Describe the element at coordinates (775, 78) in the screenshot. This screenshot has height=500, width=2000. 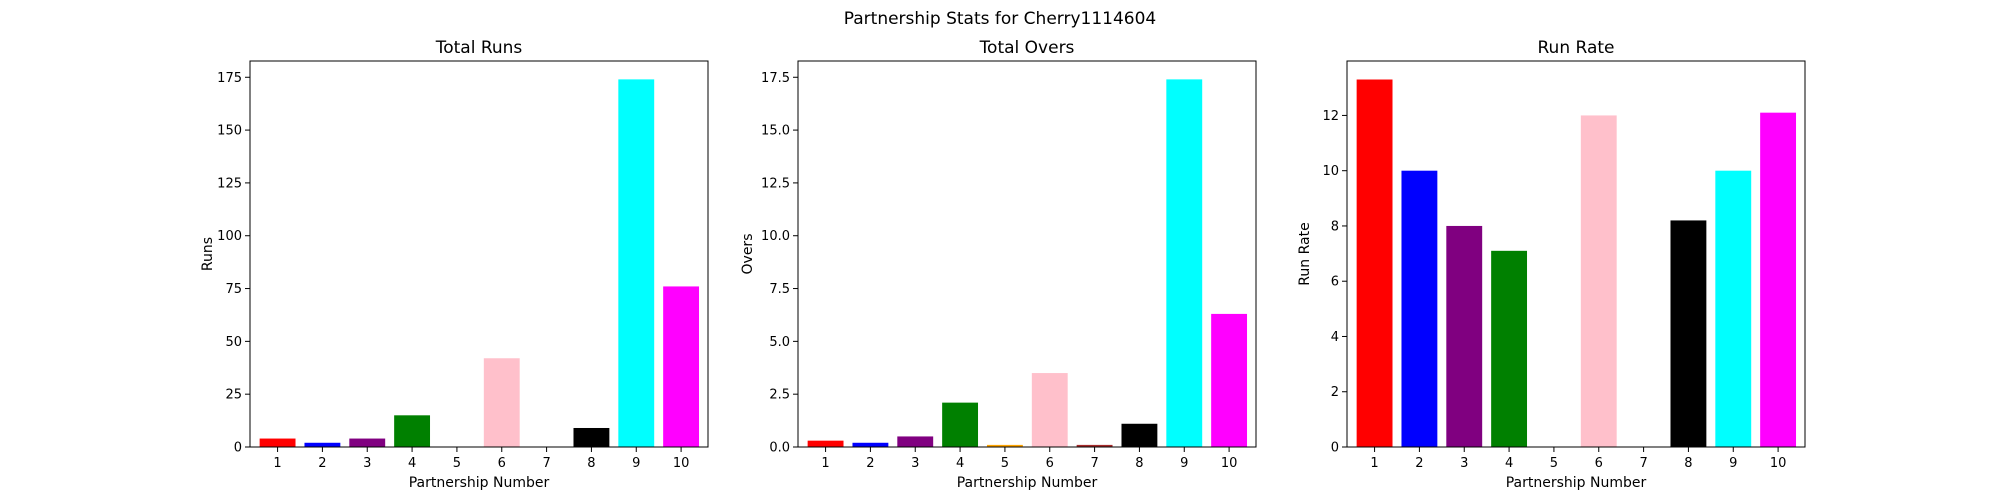
I see `y-tick-label: 17.5` at that location.